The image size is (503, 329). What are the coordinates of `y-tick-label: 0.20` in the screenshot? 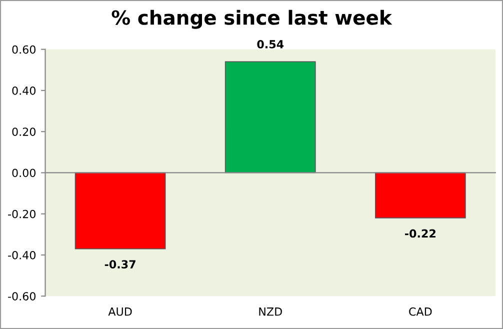 It's located at (24, 132).